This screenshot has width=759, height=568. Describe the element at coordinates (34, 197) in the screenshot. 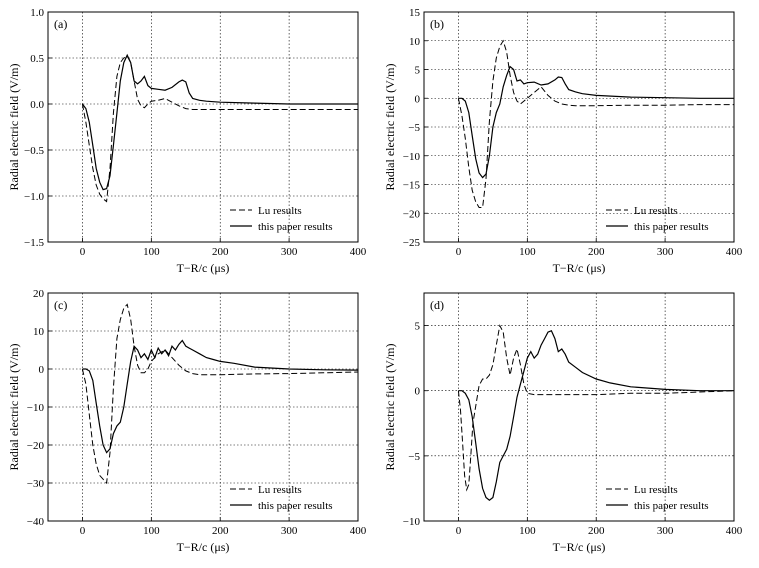

I see `y-tick-label: −1.0` at that location.